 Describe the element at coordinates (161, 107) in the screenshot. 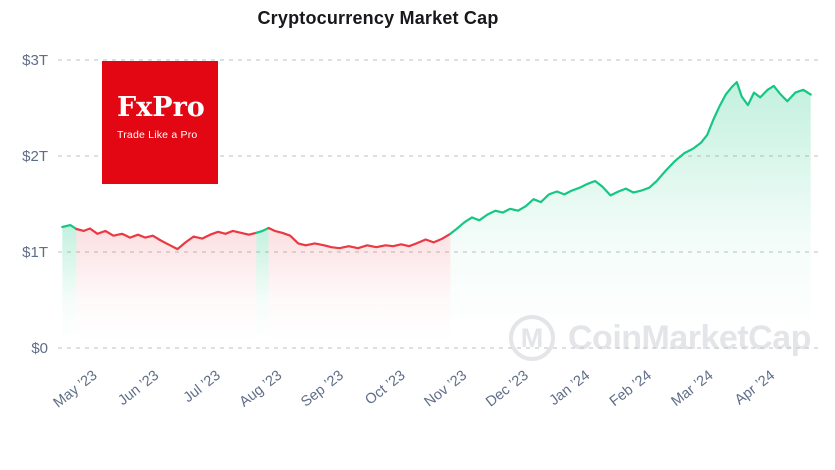

I see `fxpro-logo-name: FxPro` at that location.